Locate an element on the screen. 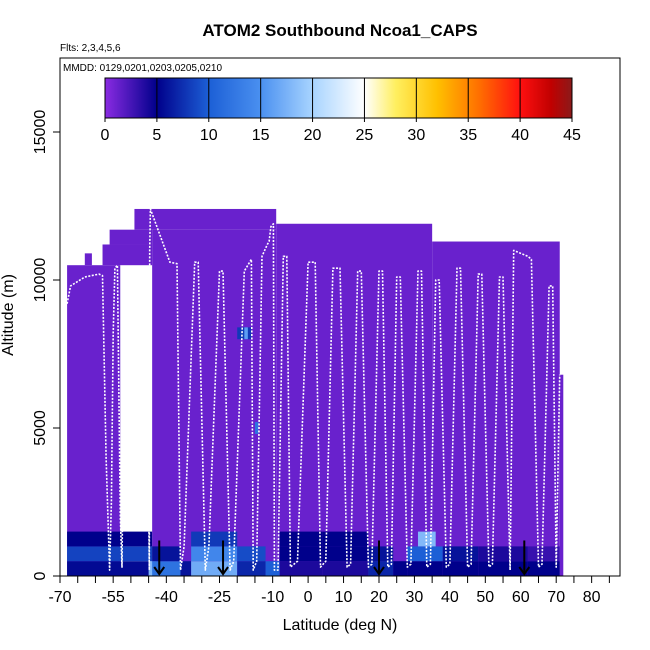 The image size is (650, 650). y-axis-label: Altitude (m) is located at coordinates (8, 315).